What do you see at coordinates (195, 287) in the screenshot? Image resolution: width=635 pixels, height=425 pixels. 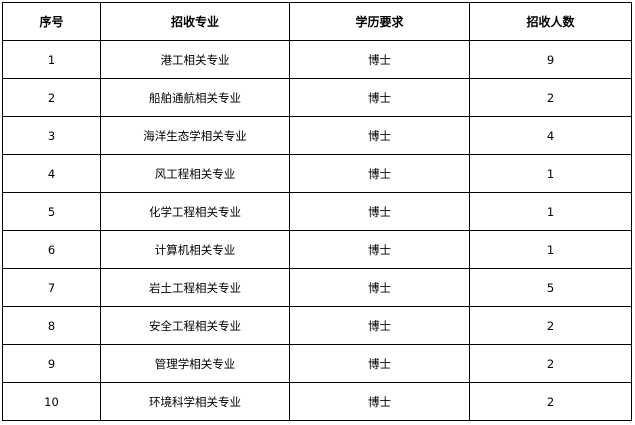 I see `cell-major: 岩土工程相关专业` at bounding box center [195, 287].